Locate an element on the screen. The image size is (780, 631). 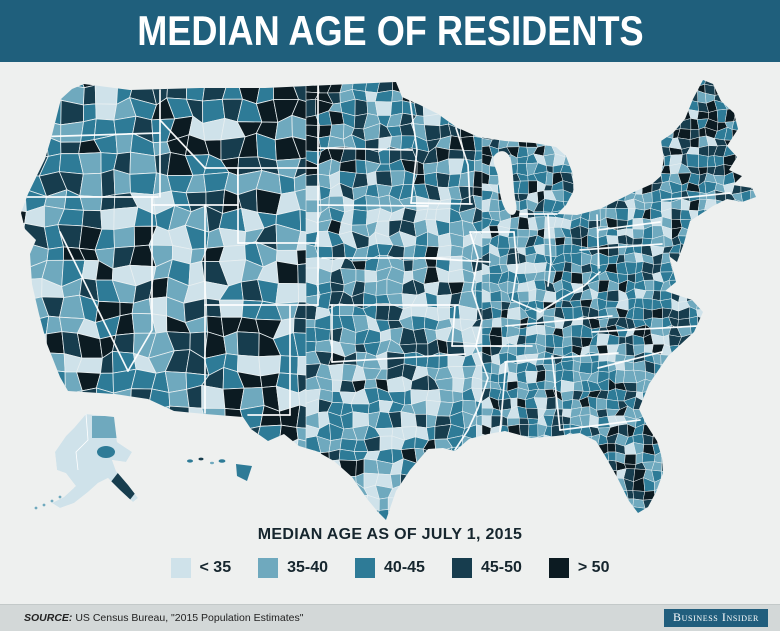
legend-label: > 50 is located at coordinates (593, 567).